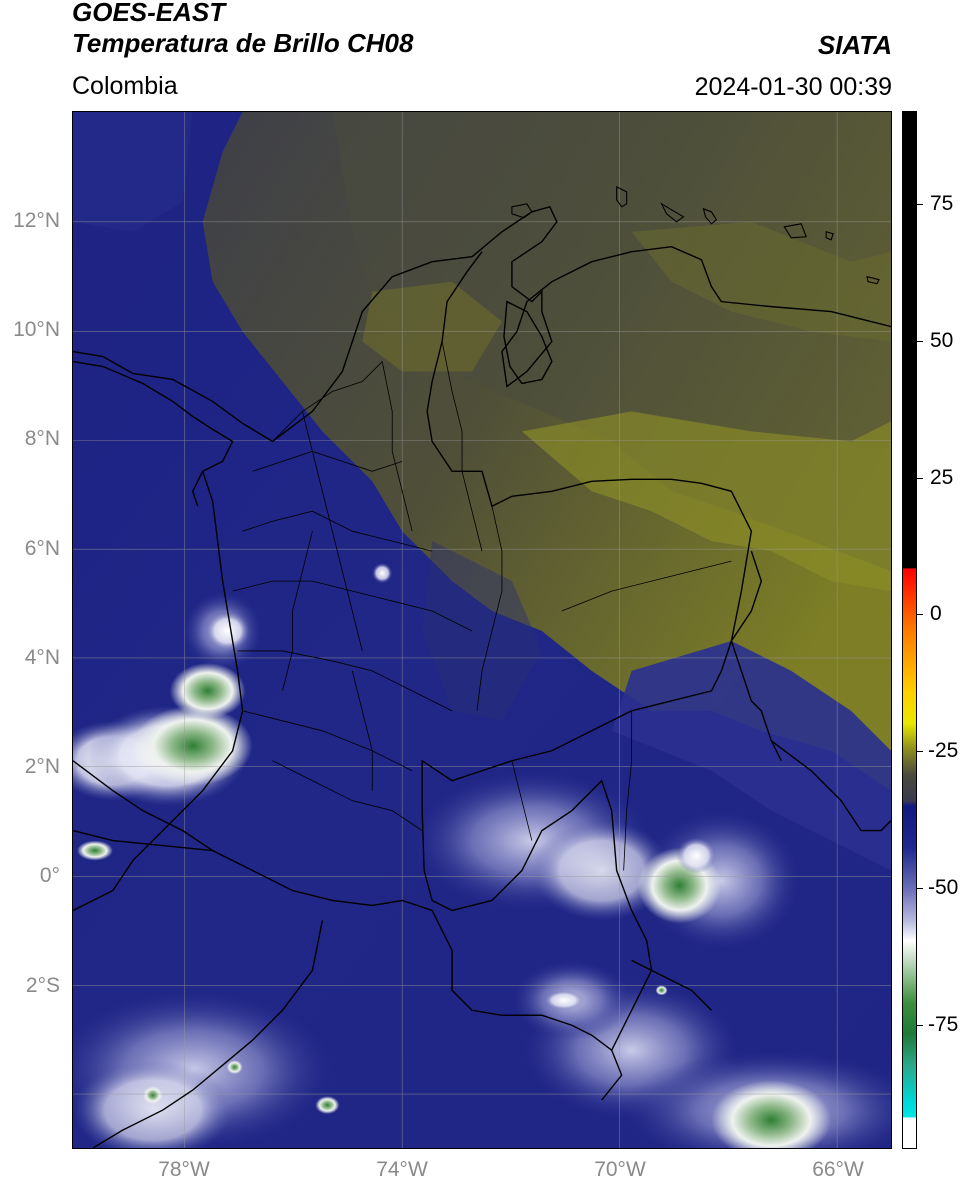  Describe the element at coordinates (936, 613) in the screenshot. I see `colorbar-label-0: 0` at that location.